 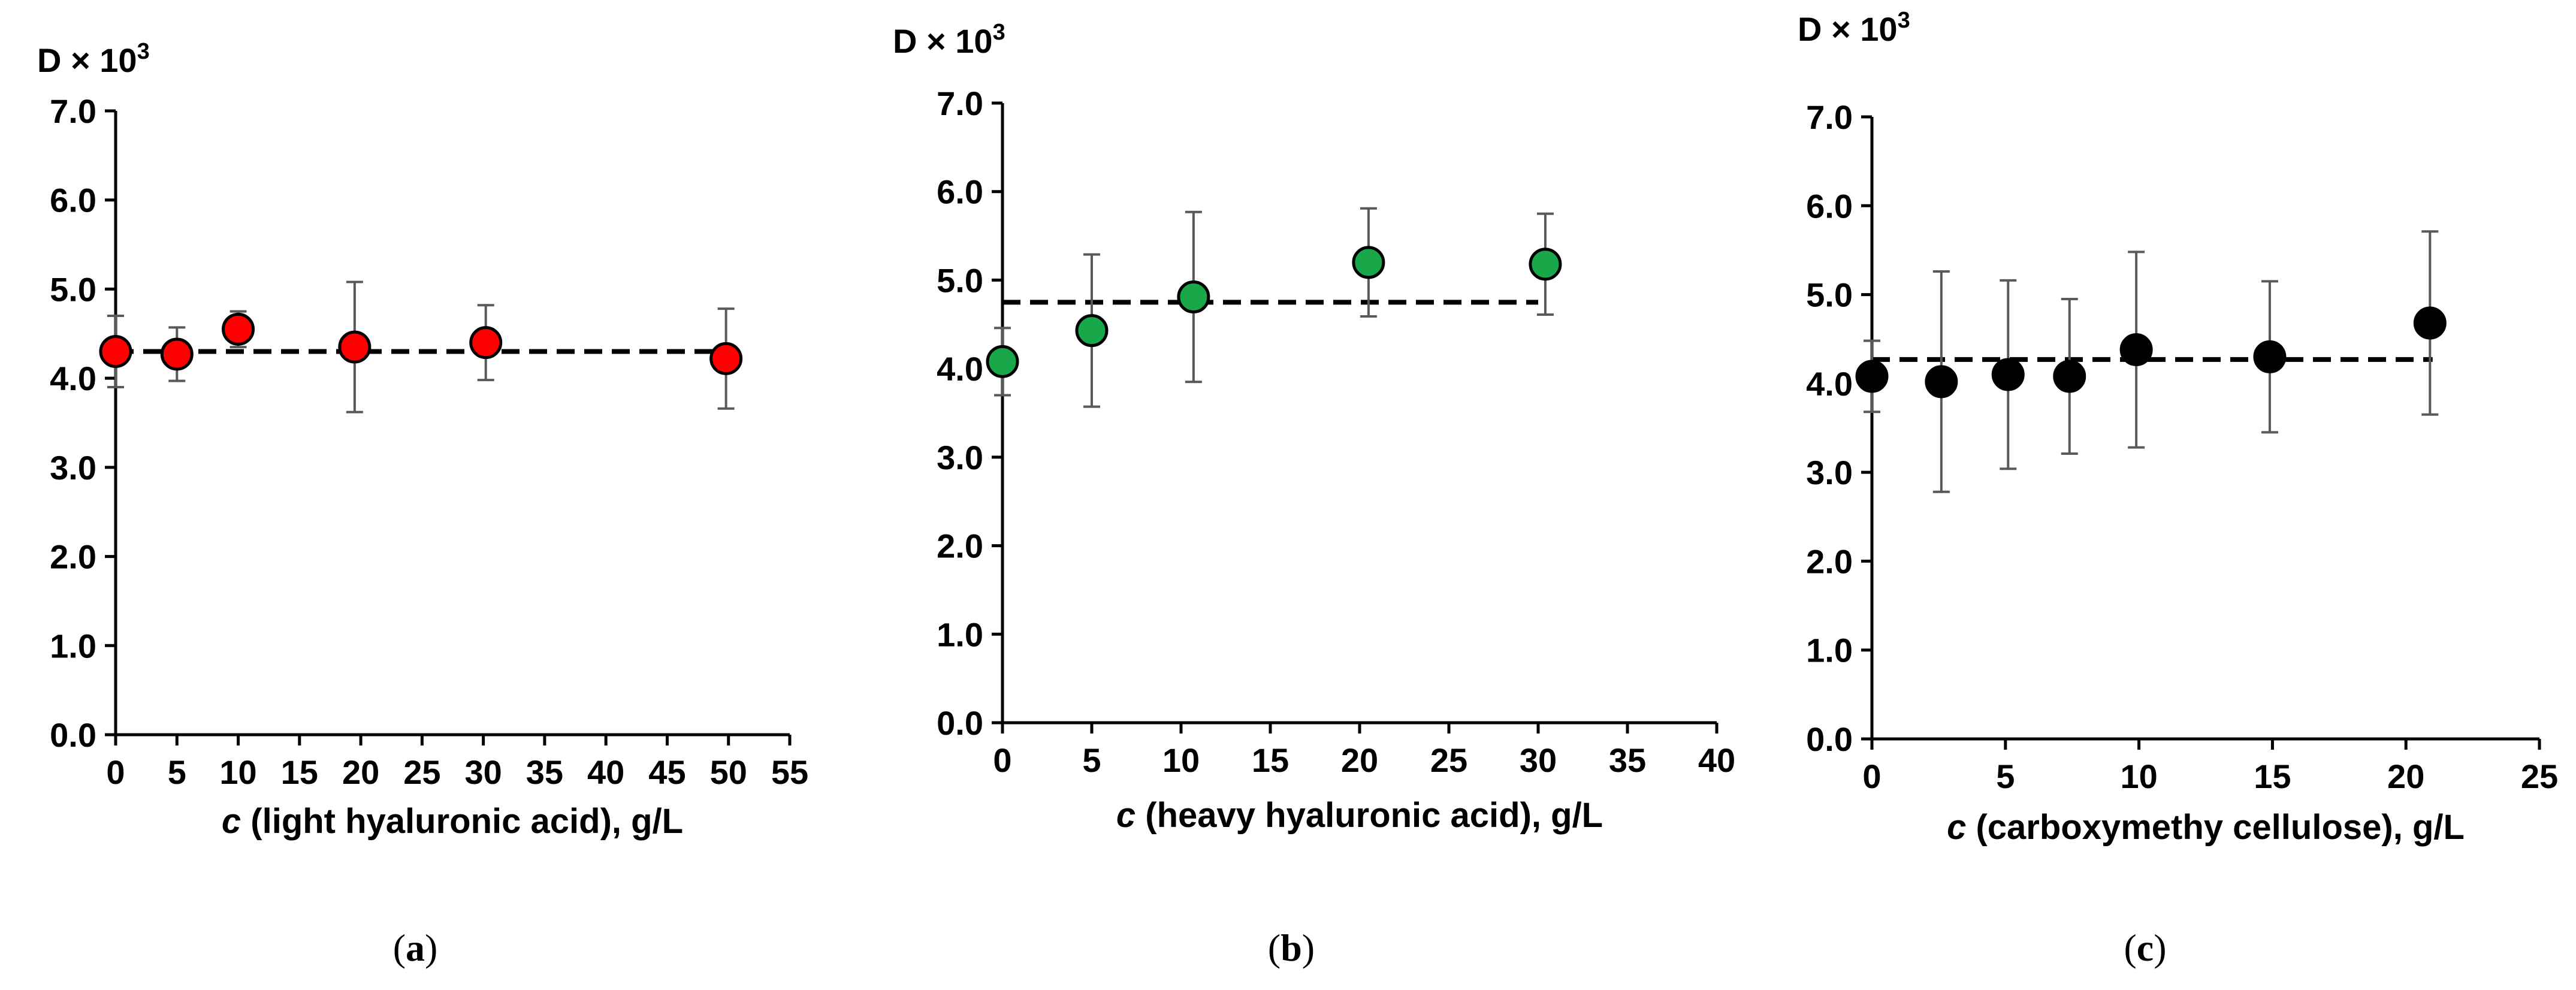 I want to click on panel-label-c: (c), so click(x=2146, y=948).